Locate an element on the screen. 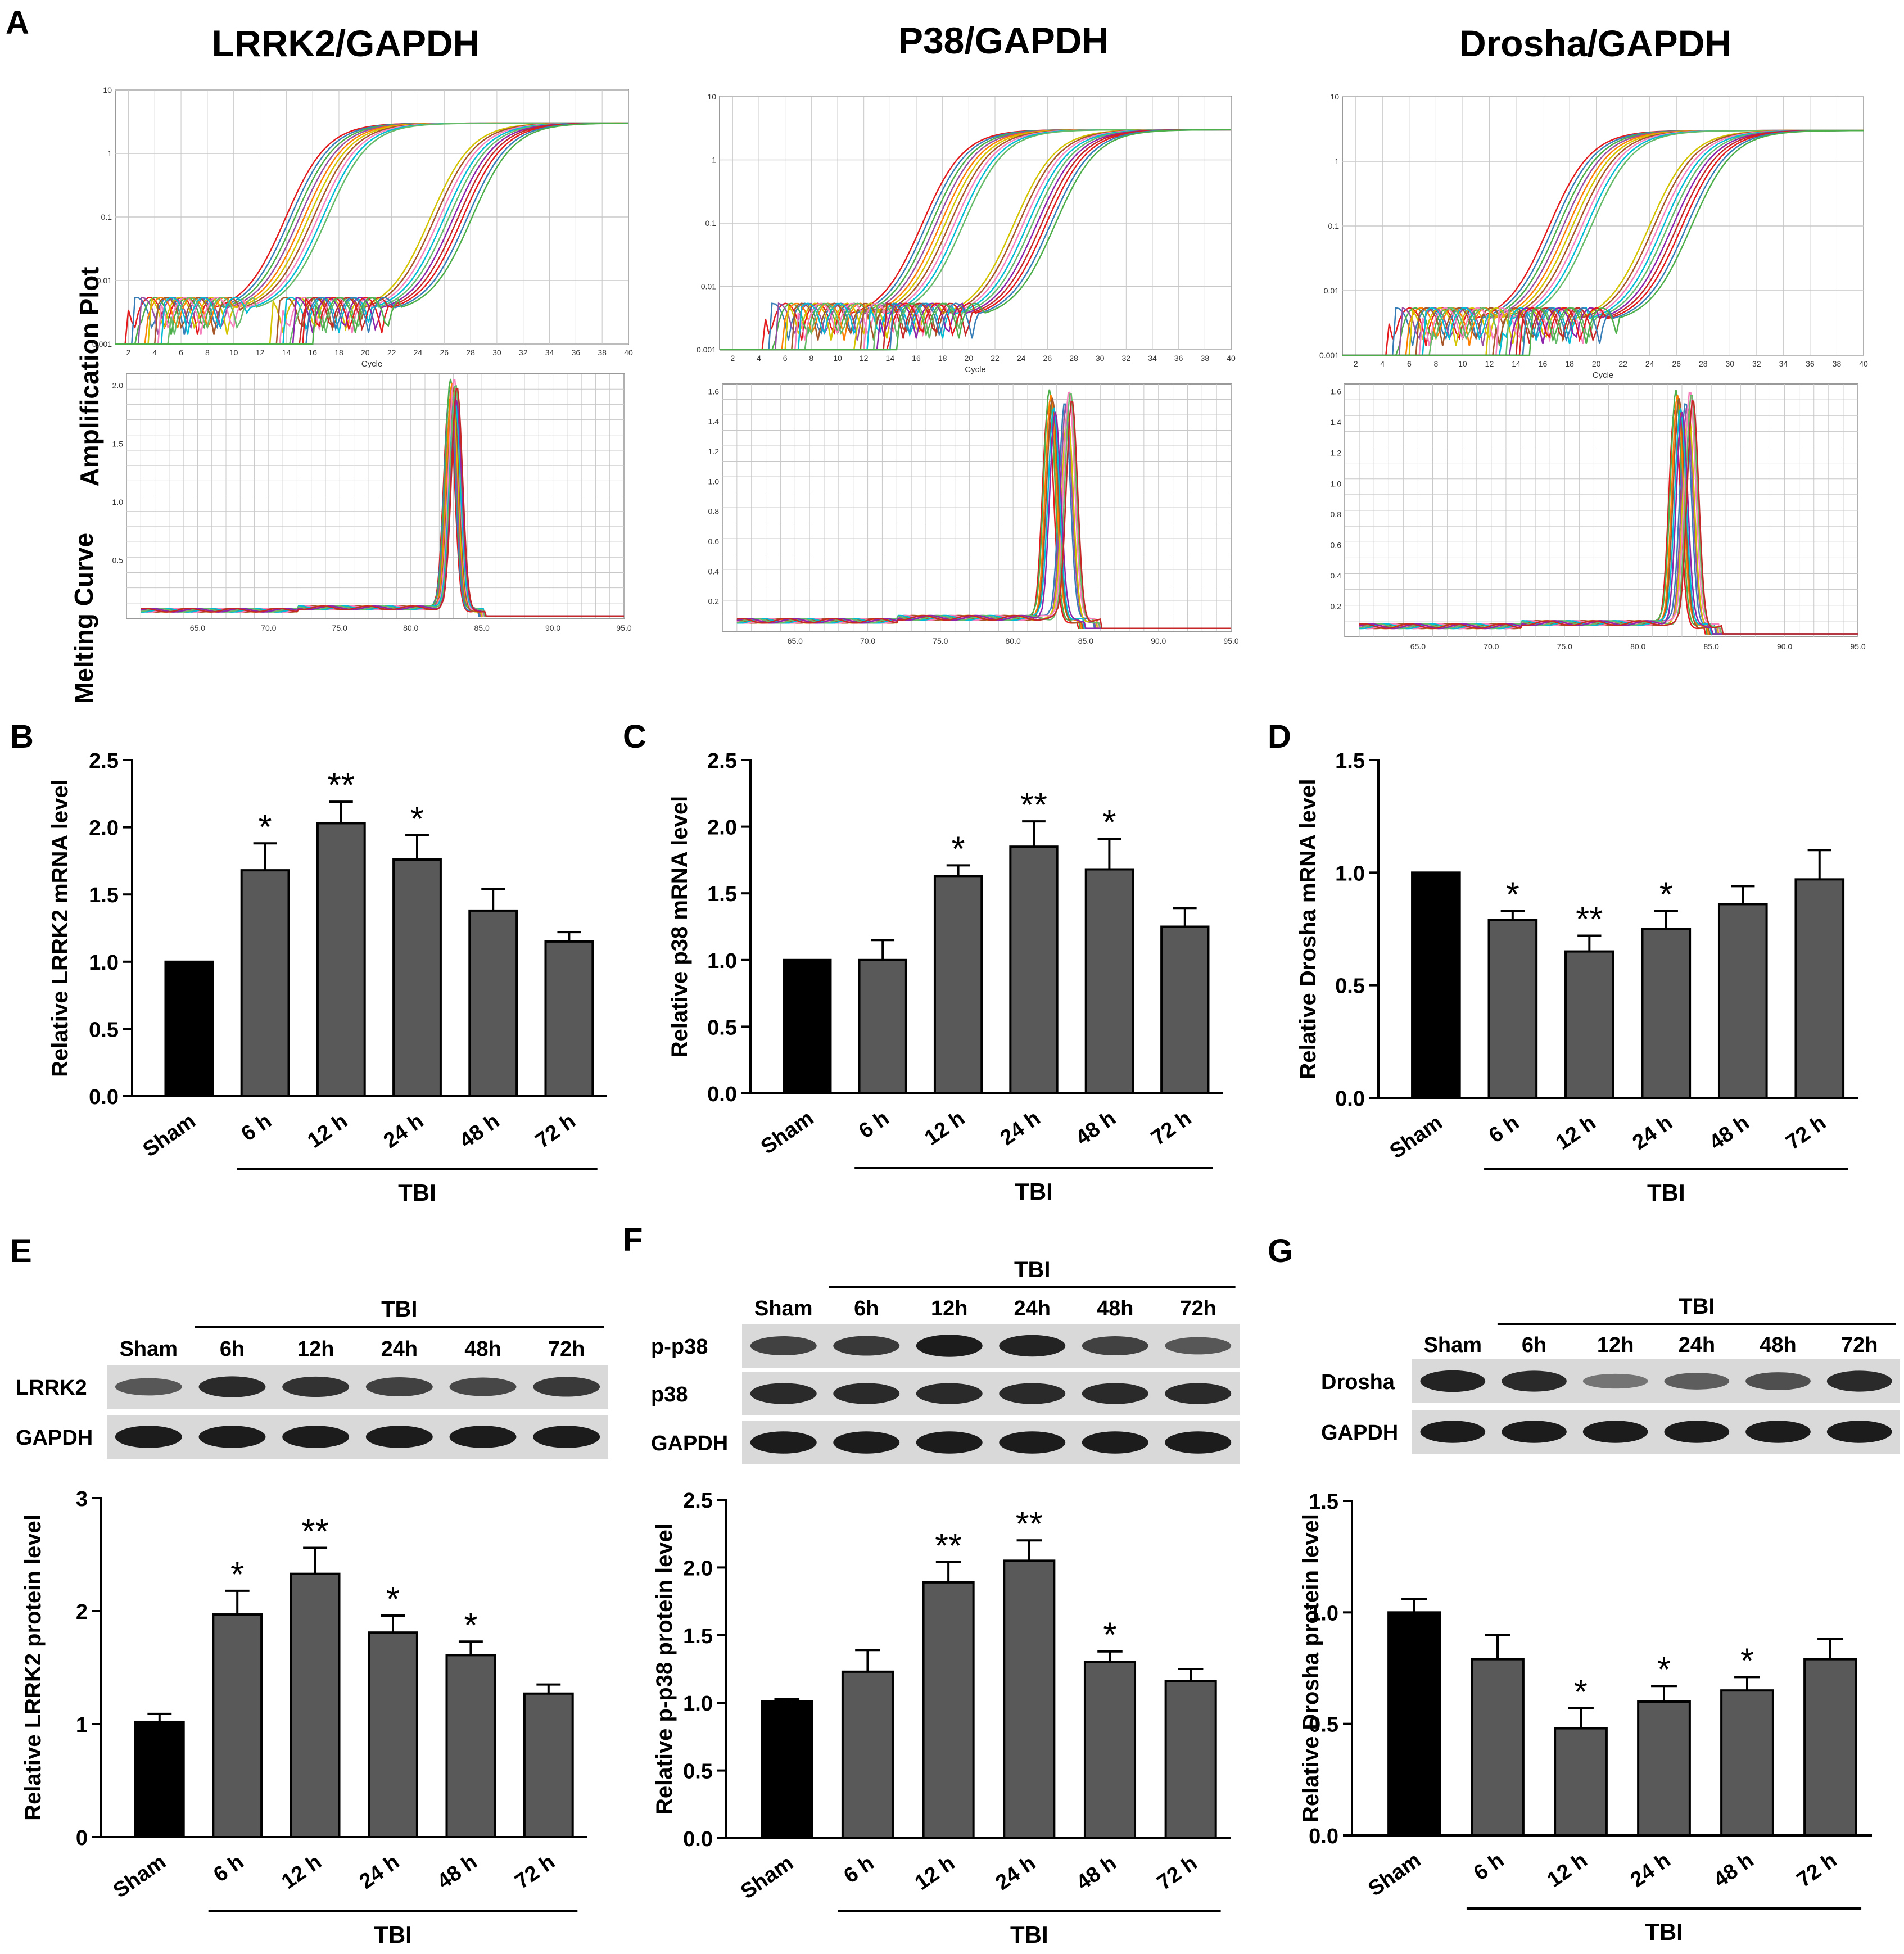  melt-xtick-80-0: 80.0 is located at coordinates (1637, 646).